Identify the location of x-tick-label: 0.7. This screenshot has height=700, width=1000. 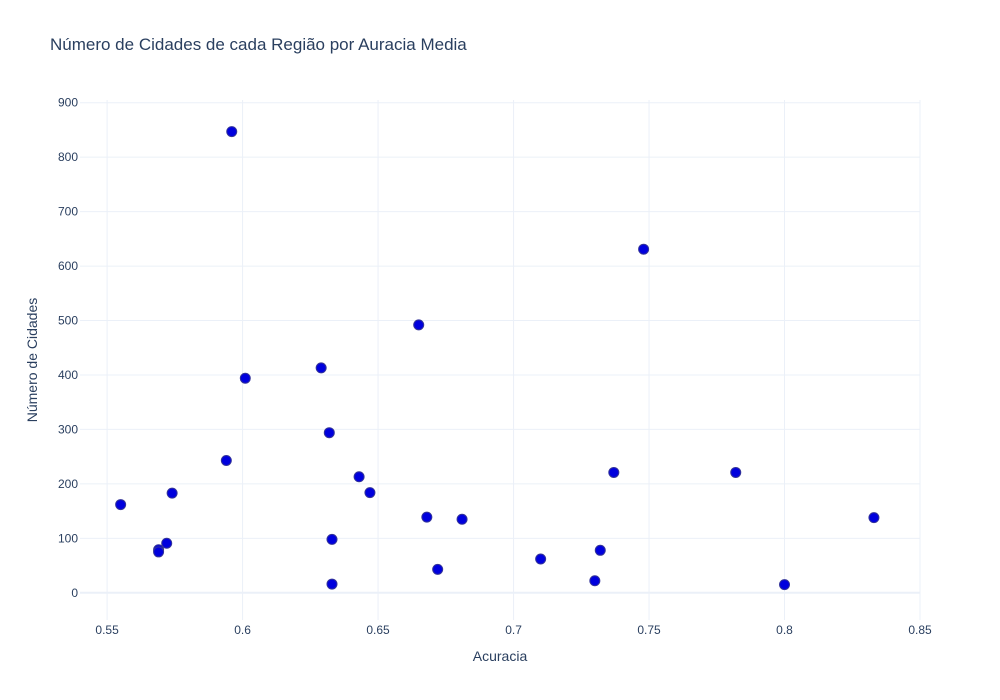
(513, 630).